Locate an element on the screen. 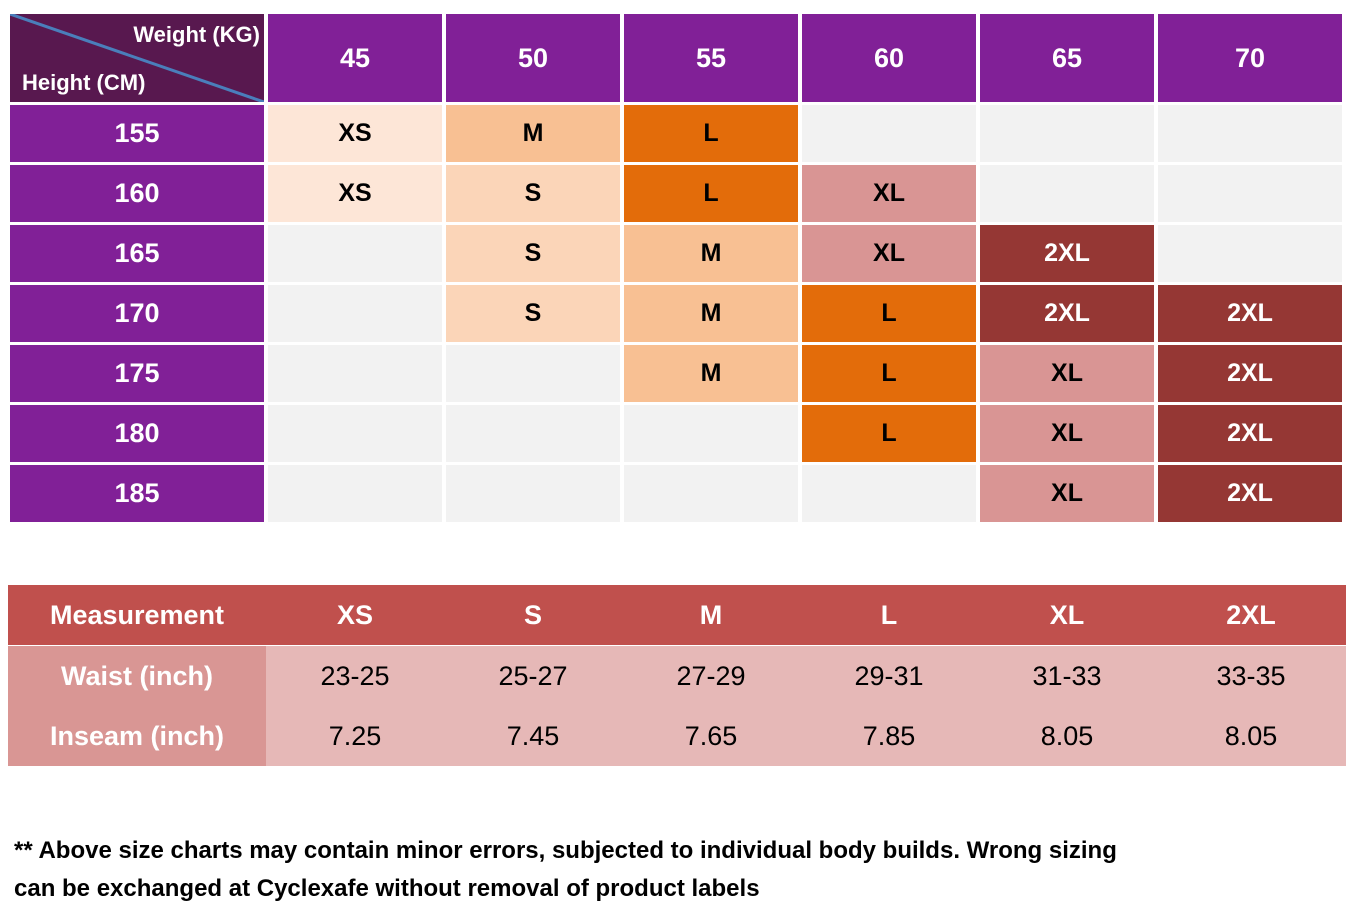 This screenshot has width=1358, height=912. height-header: 155 is located at coordinates (137, 133).